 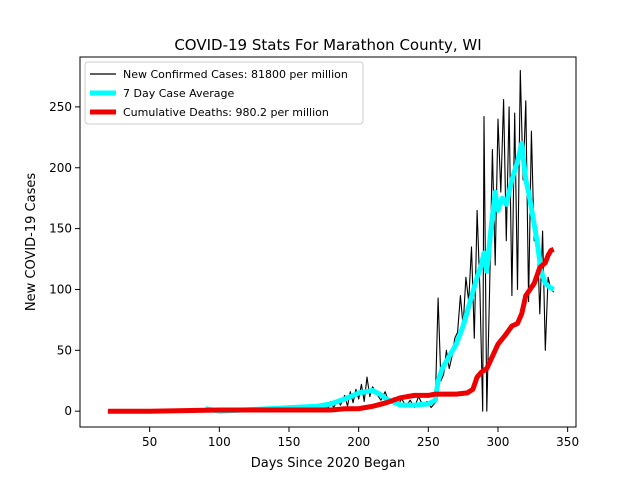 I want to click on x-tick-label: 100, so click(x=219, y=442).